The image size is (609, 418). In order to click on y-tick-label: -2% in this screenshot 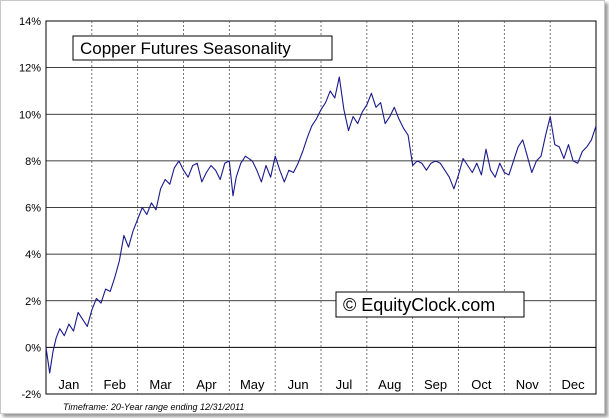, I will do `click(31, 395)`.